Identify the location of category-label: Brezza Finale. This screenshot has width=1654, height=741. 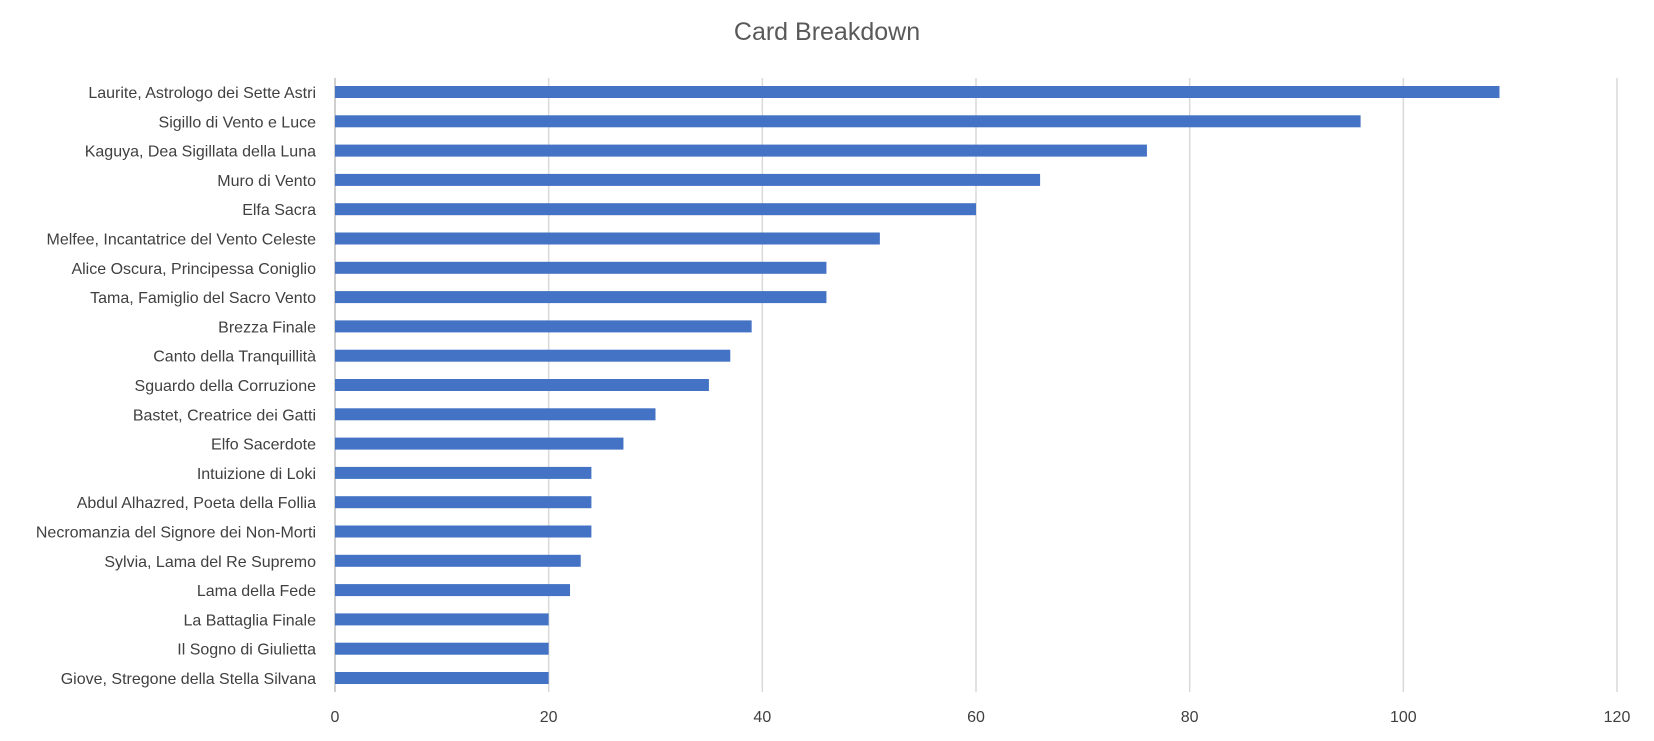
(267, 327).